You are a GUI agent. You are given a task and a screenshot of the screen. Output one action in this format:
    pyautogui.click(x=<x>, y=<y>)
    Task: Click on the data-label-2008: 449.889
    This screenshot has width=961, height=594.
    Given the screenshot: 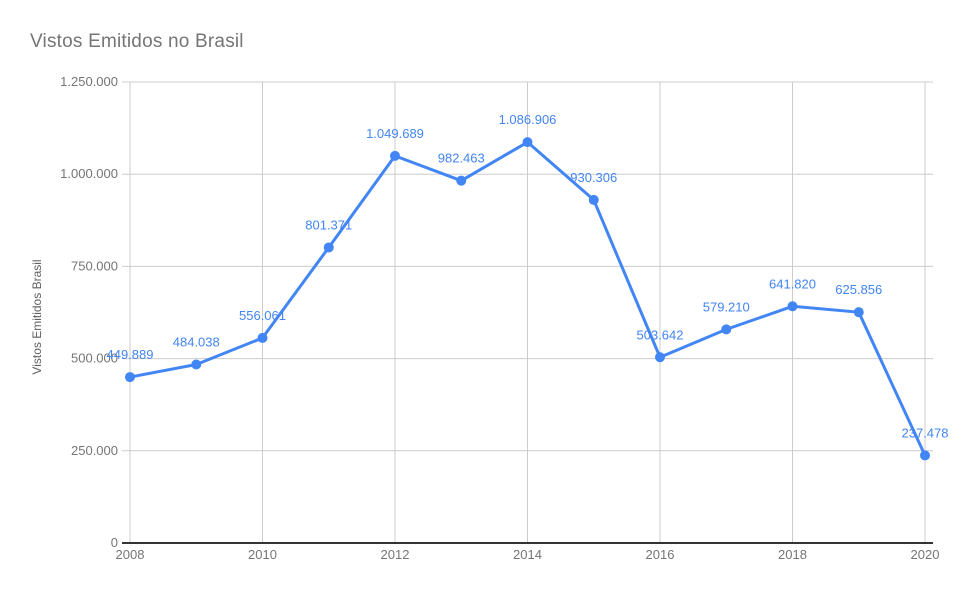 What is the action you would take?
    pyautogui.click(x=130, y=354)
    